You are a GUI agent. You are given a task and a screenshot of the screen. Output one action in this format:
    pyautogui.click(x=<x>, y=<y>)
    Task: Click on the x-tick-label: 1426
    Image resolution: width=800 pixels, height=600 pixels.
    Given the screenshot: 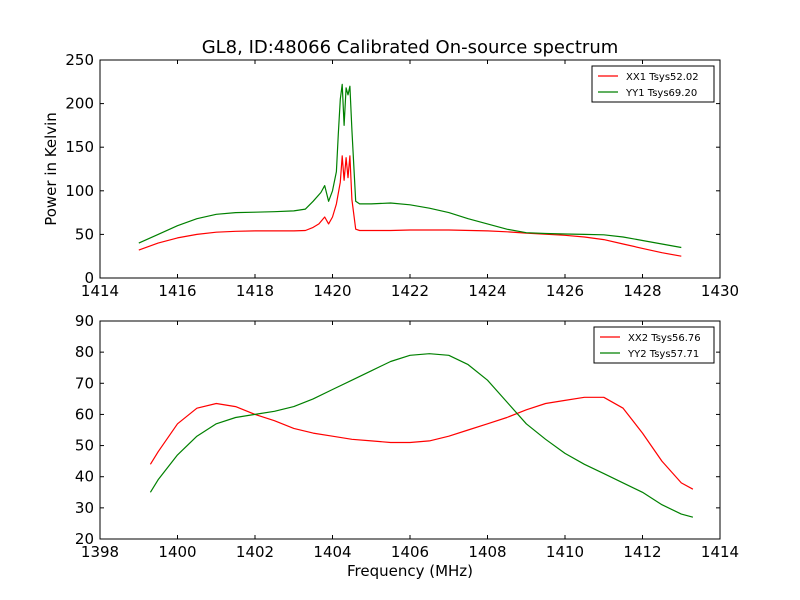 What is the action you would take?
    pyautogui.click(x=565, y=291)
    